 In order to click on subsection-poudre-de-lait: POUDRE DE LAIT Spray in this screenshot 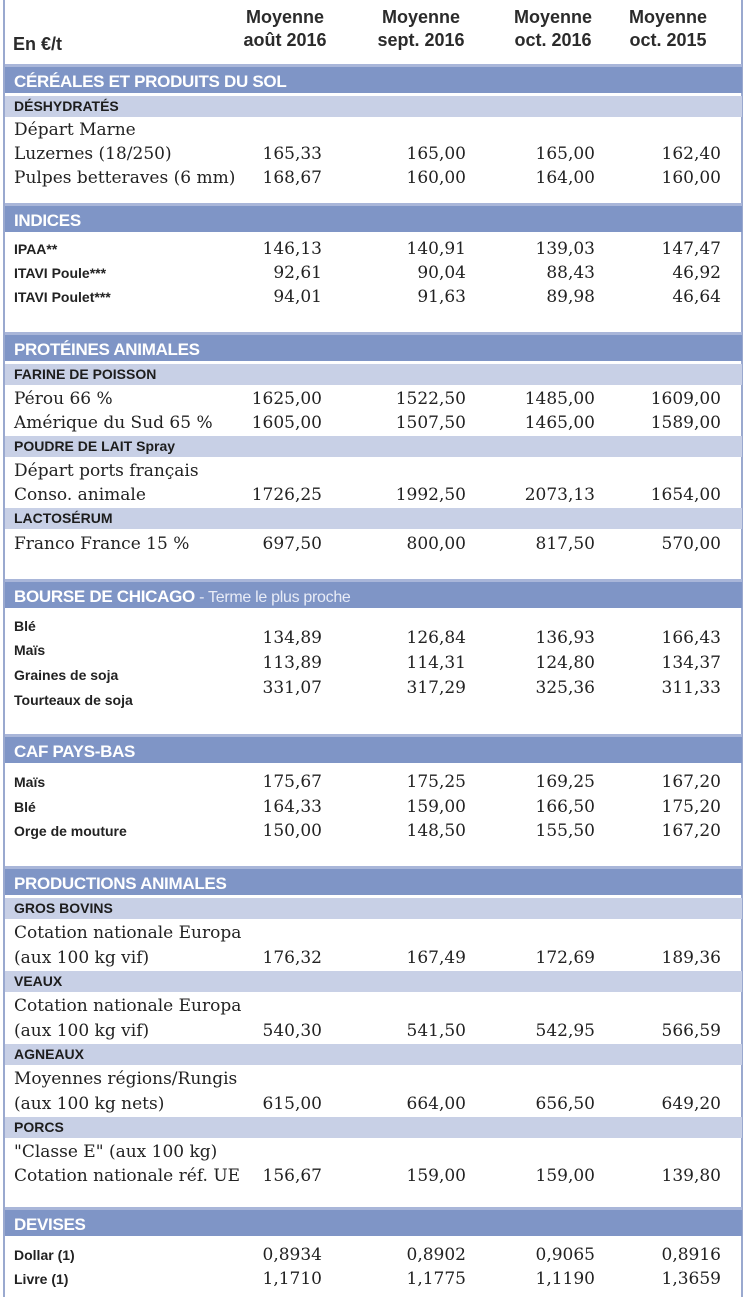, I will do `click(373, 446)`.